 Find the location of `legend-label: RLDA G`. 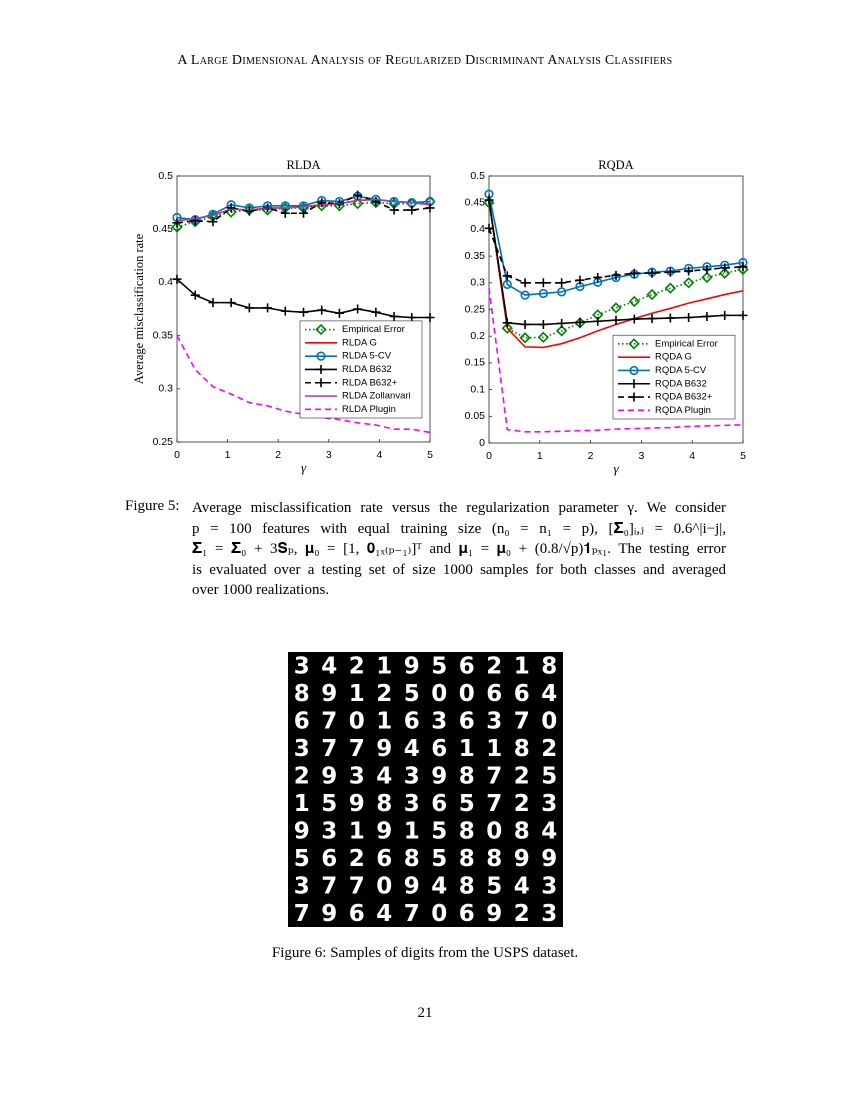

legend-label: RLDA G is located at coordinates (359, 342).